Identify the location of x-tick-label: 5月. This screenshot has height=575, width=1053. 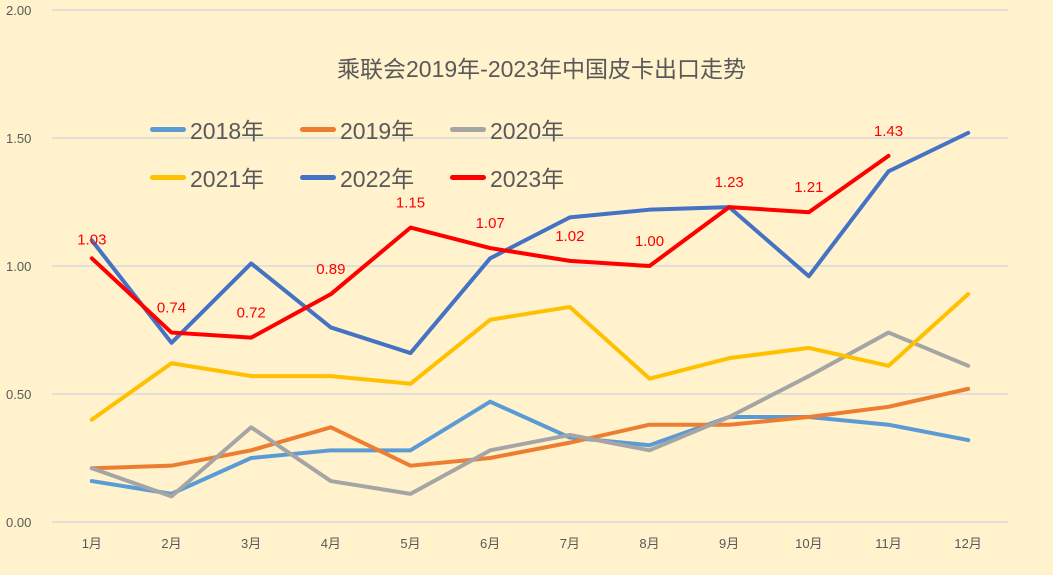
(410, 543).